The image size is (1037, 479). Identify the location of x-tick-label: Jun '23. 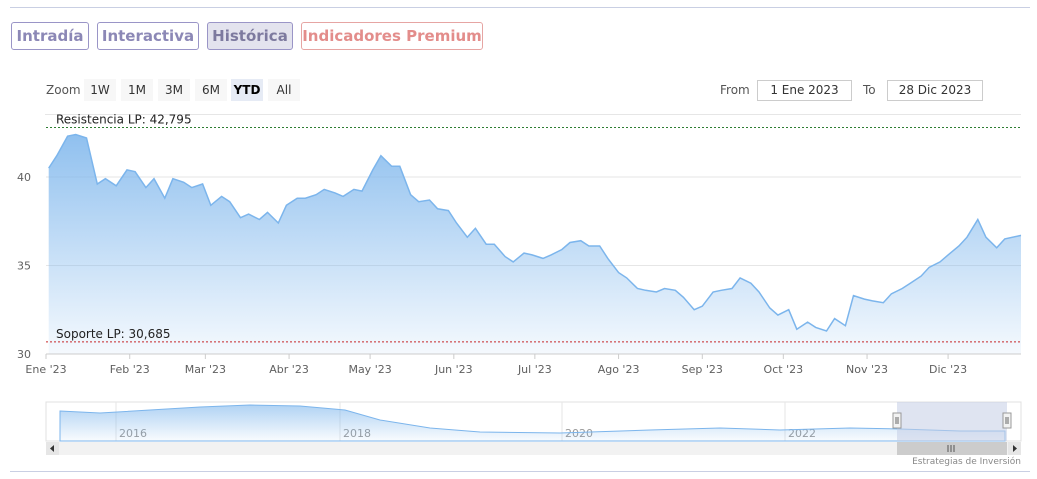
(453, 369).